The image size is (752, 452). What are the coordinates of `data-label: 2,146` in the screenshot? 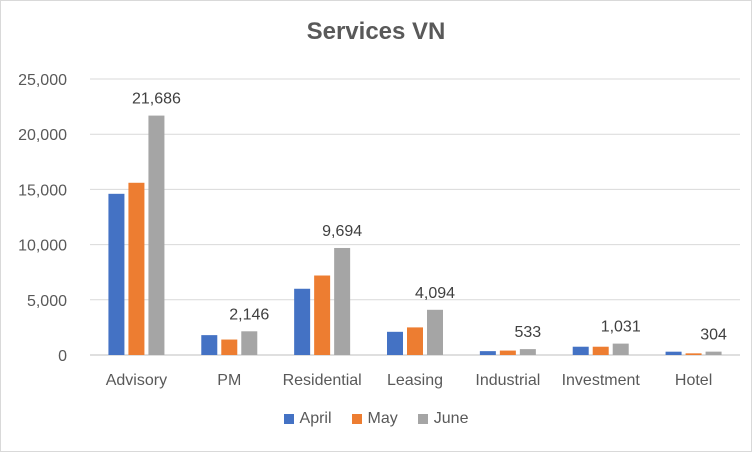 It's located at (249, 314).